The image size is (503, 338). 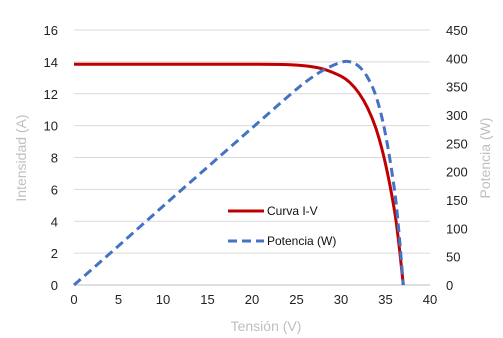 I want to click on y2-tick-label: 0, so click(x=449, y=285).